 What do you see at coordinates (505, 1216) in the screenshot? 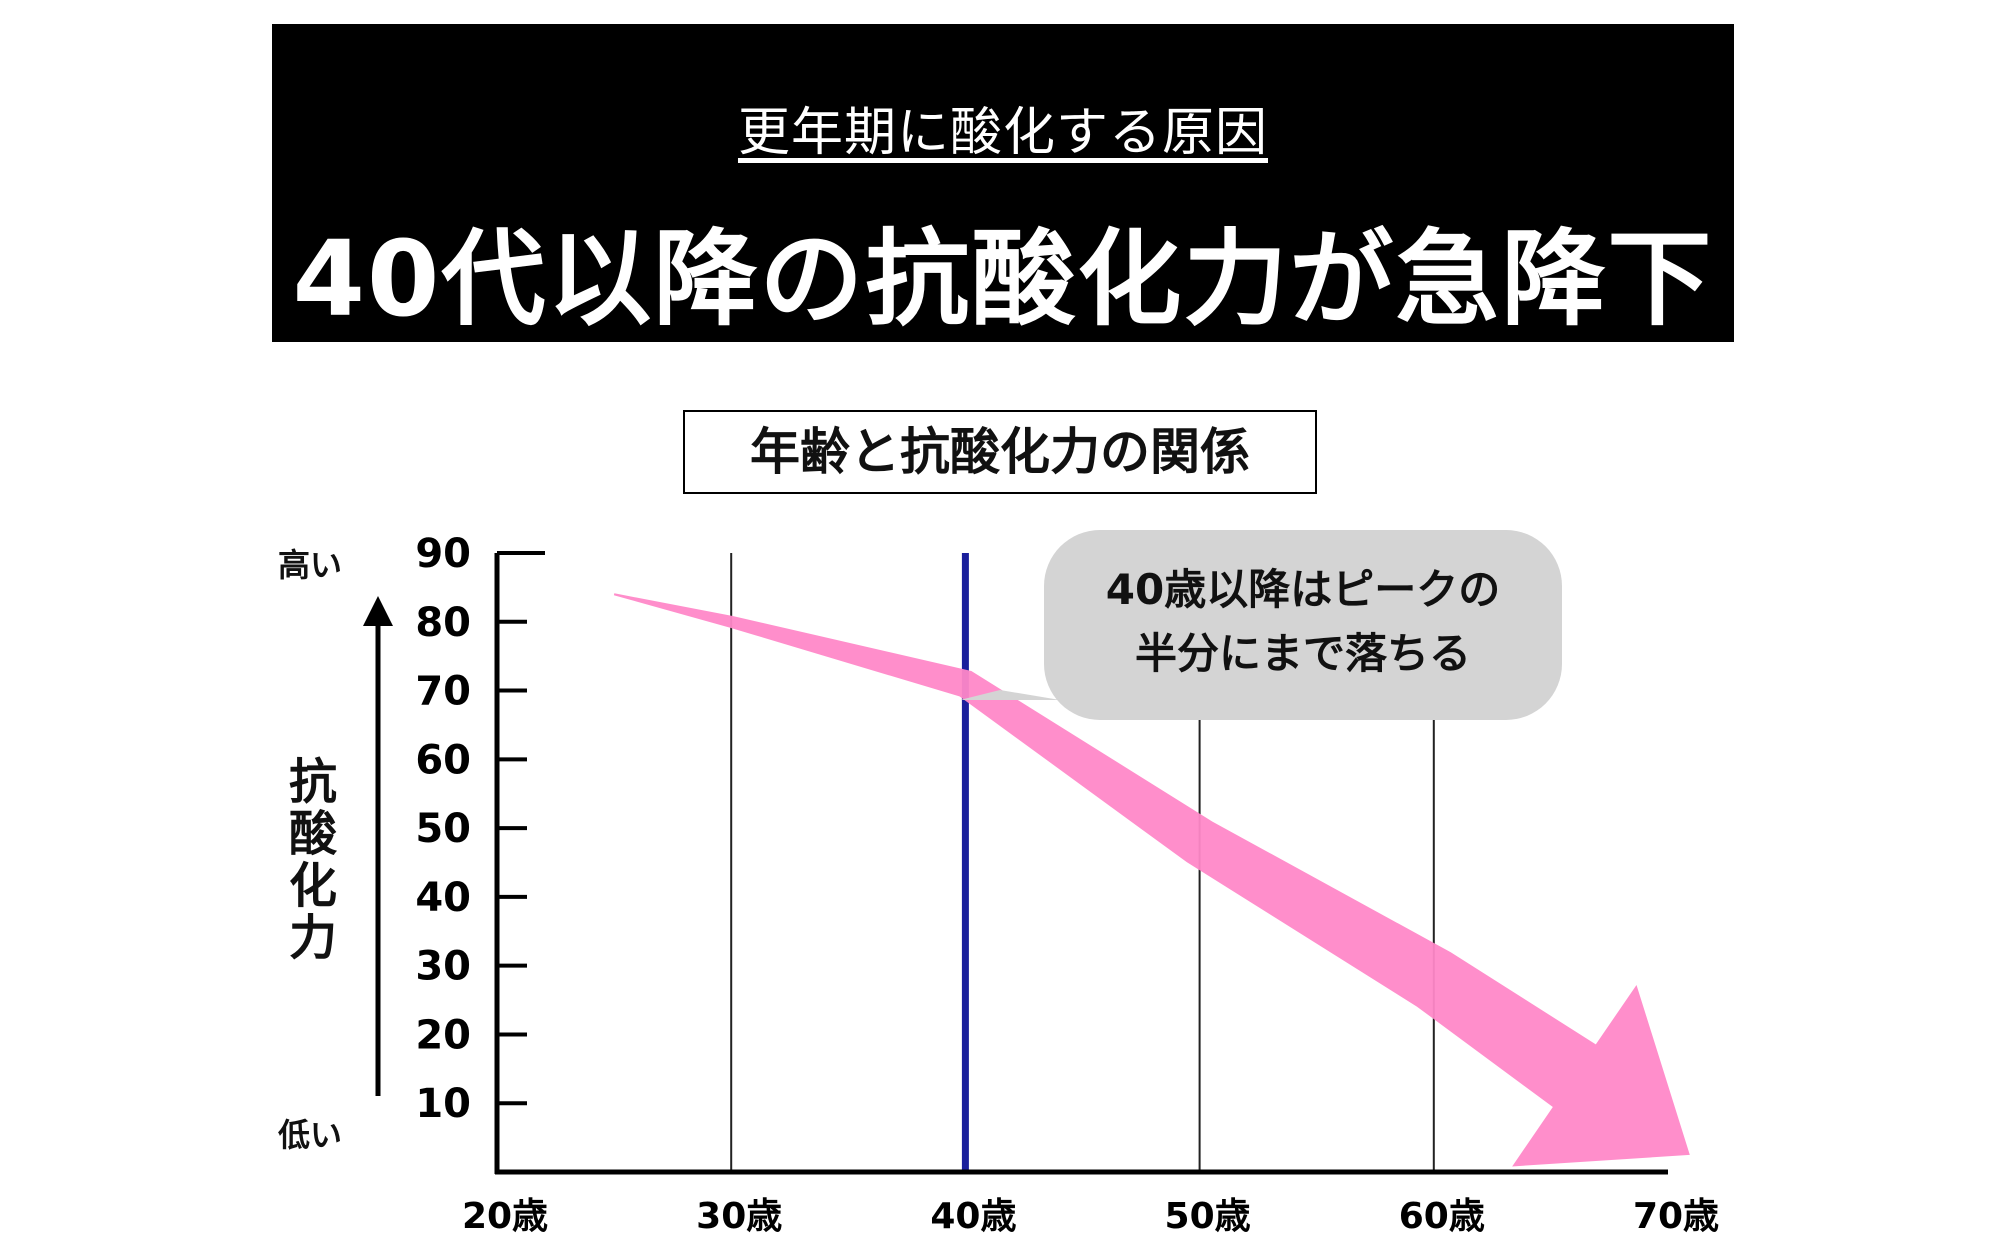
I see `x-tick-label: 20歳` at bounding box center [505, 1216].